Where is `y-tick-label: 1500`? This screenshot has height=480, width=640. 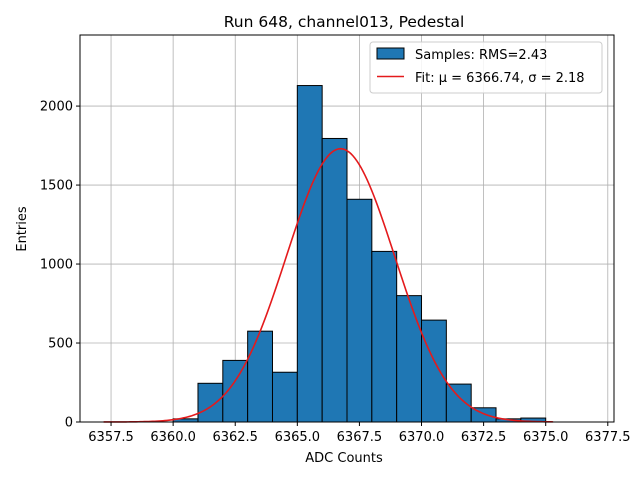 y-tick-label: 1500 is located at coordinates (56, 186).